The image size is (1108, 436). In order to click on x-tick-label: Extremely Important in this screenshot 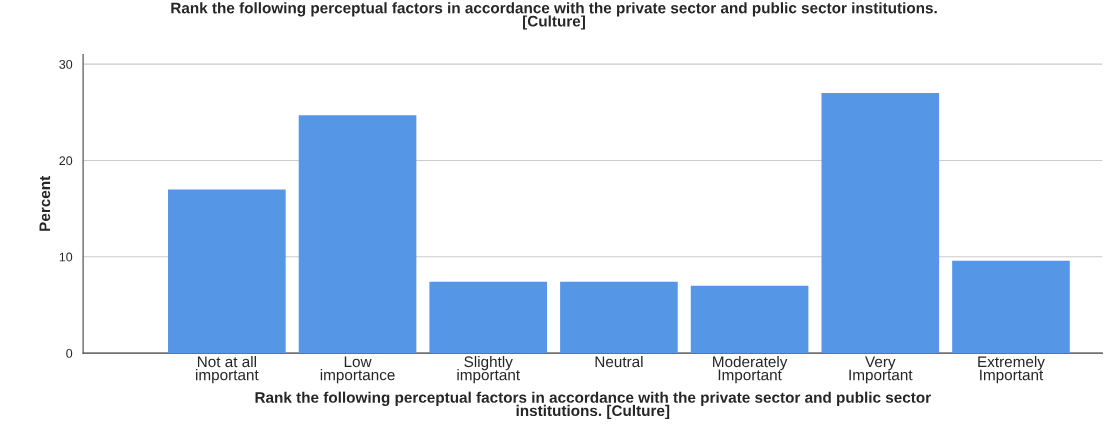, I will do `click(1011, 369)`.